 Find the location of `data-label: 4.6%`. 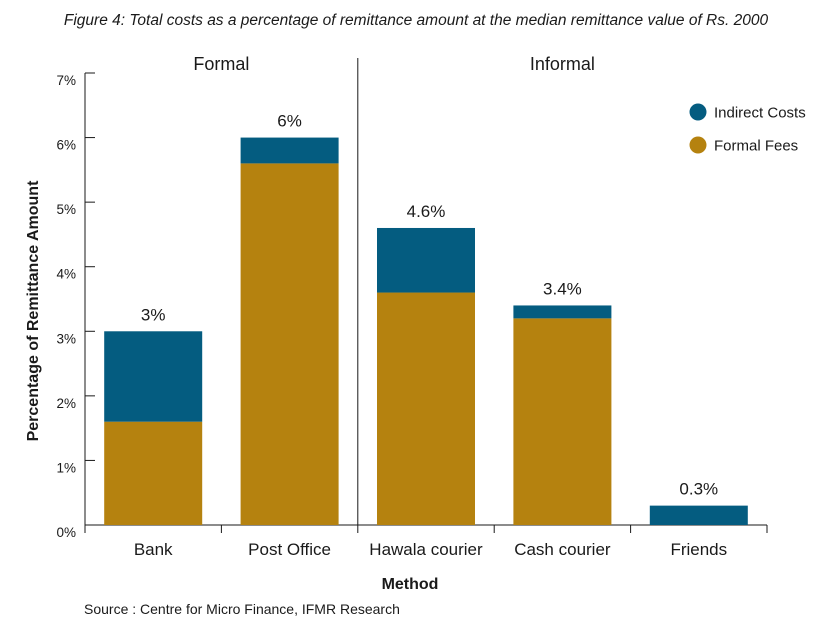

data-label: 4.6% is located at coordinates (426, 211).